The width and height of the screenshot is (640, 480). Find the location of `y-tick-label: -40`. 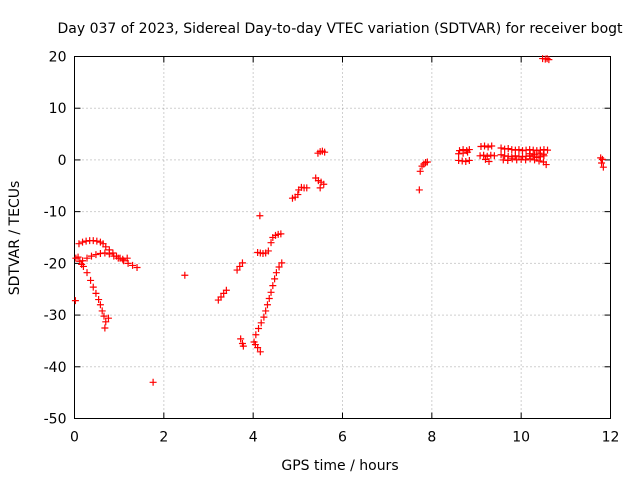

y-tick-label: -40 is located at coordinates (55, 368).